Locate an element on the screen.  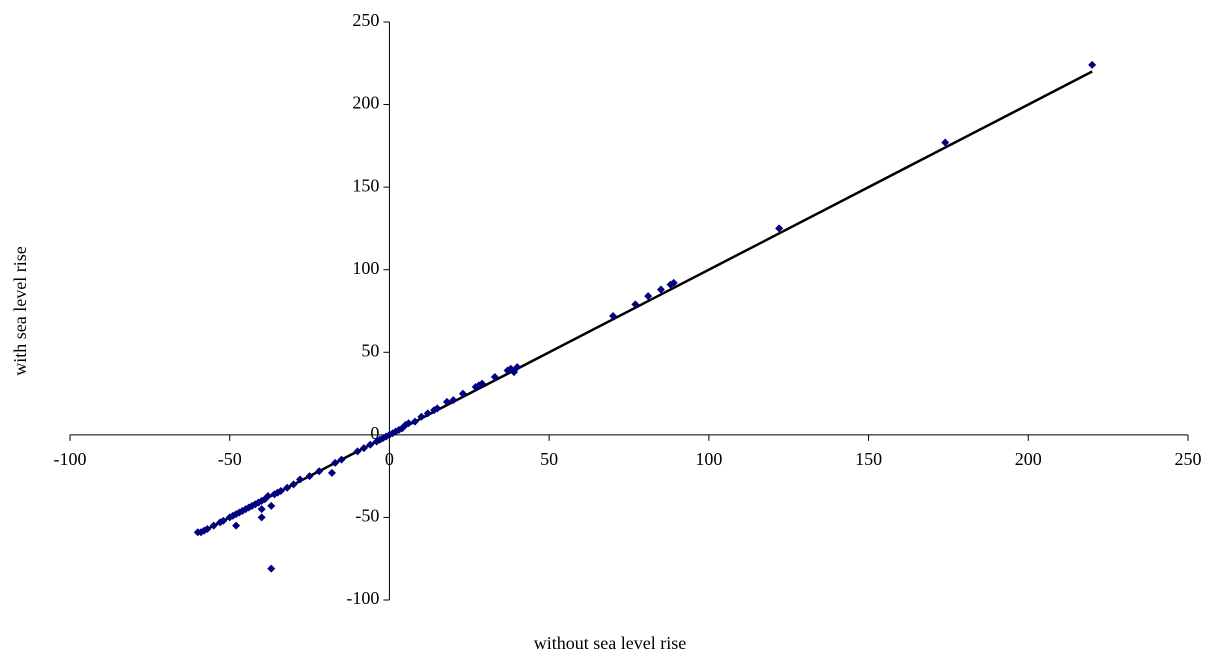
y-tick-label: 50 is located at coordinates (370, 350).